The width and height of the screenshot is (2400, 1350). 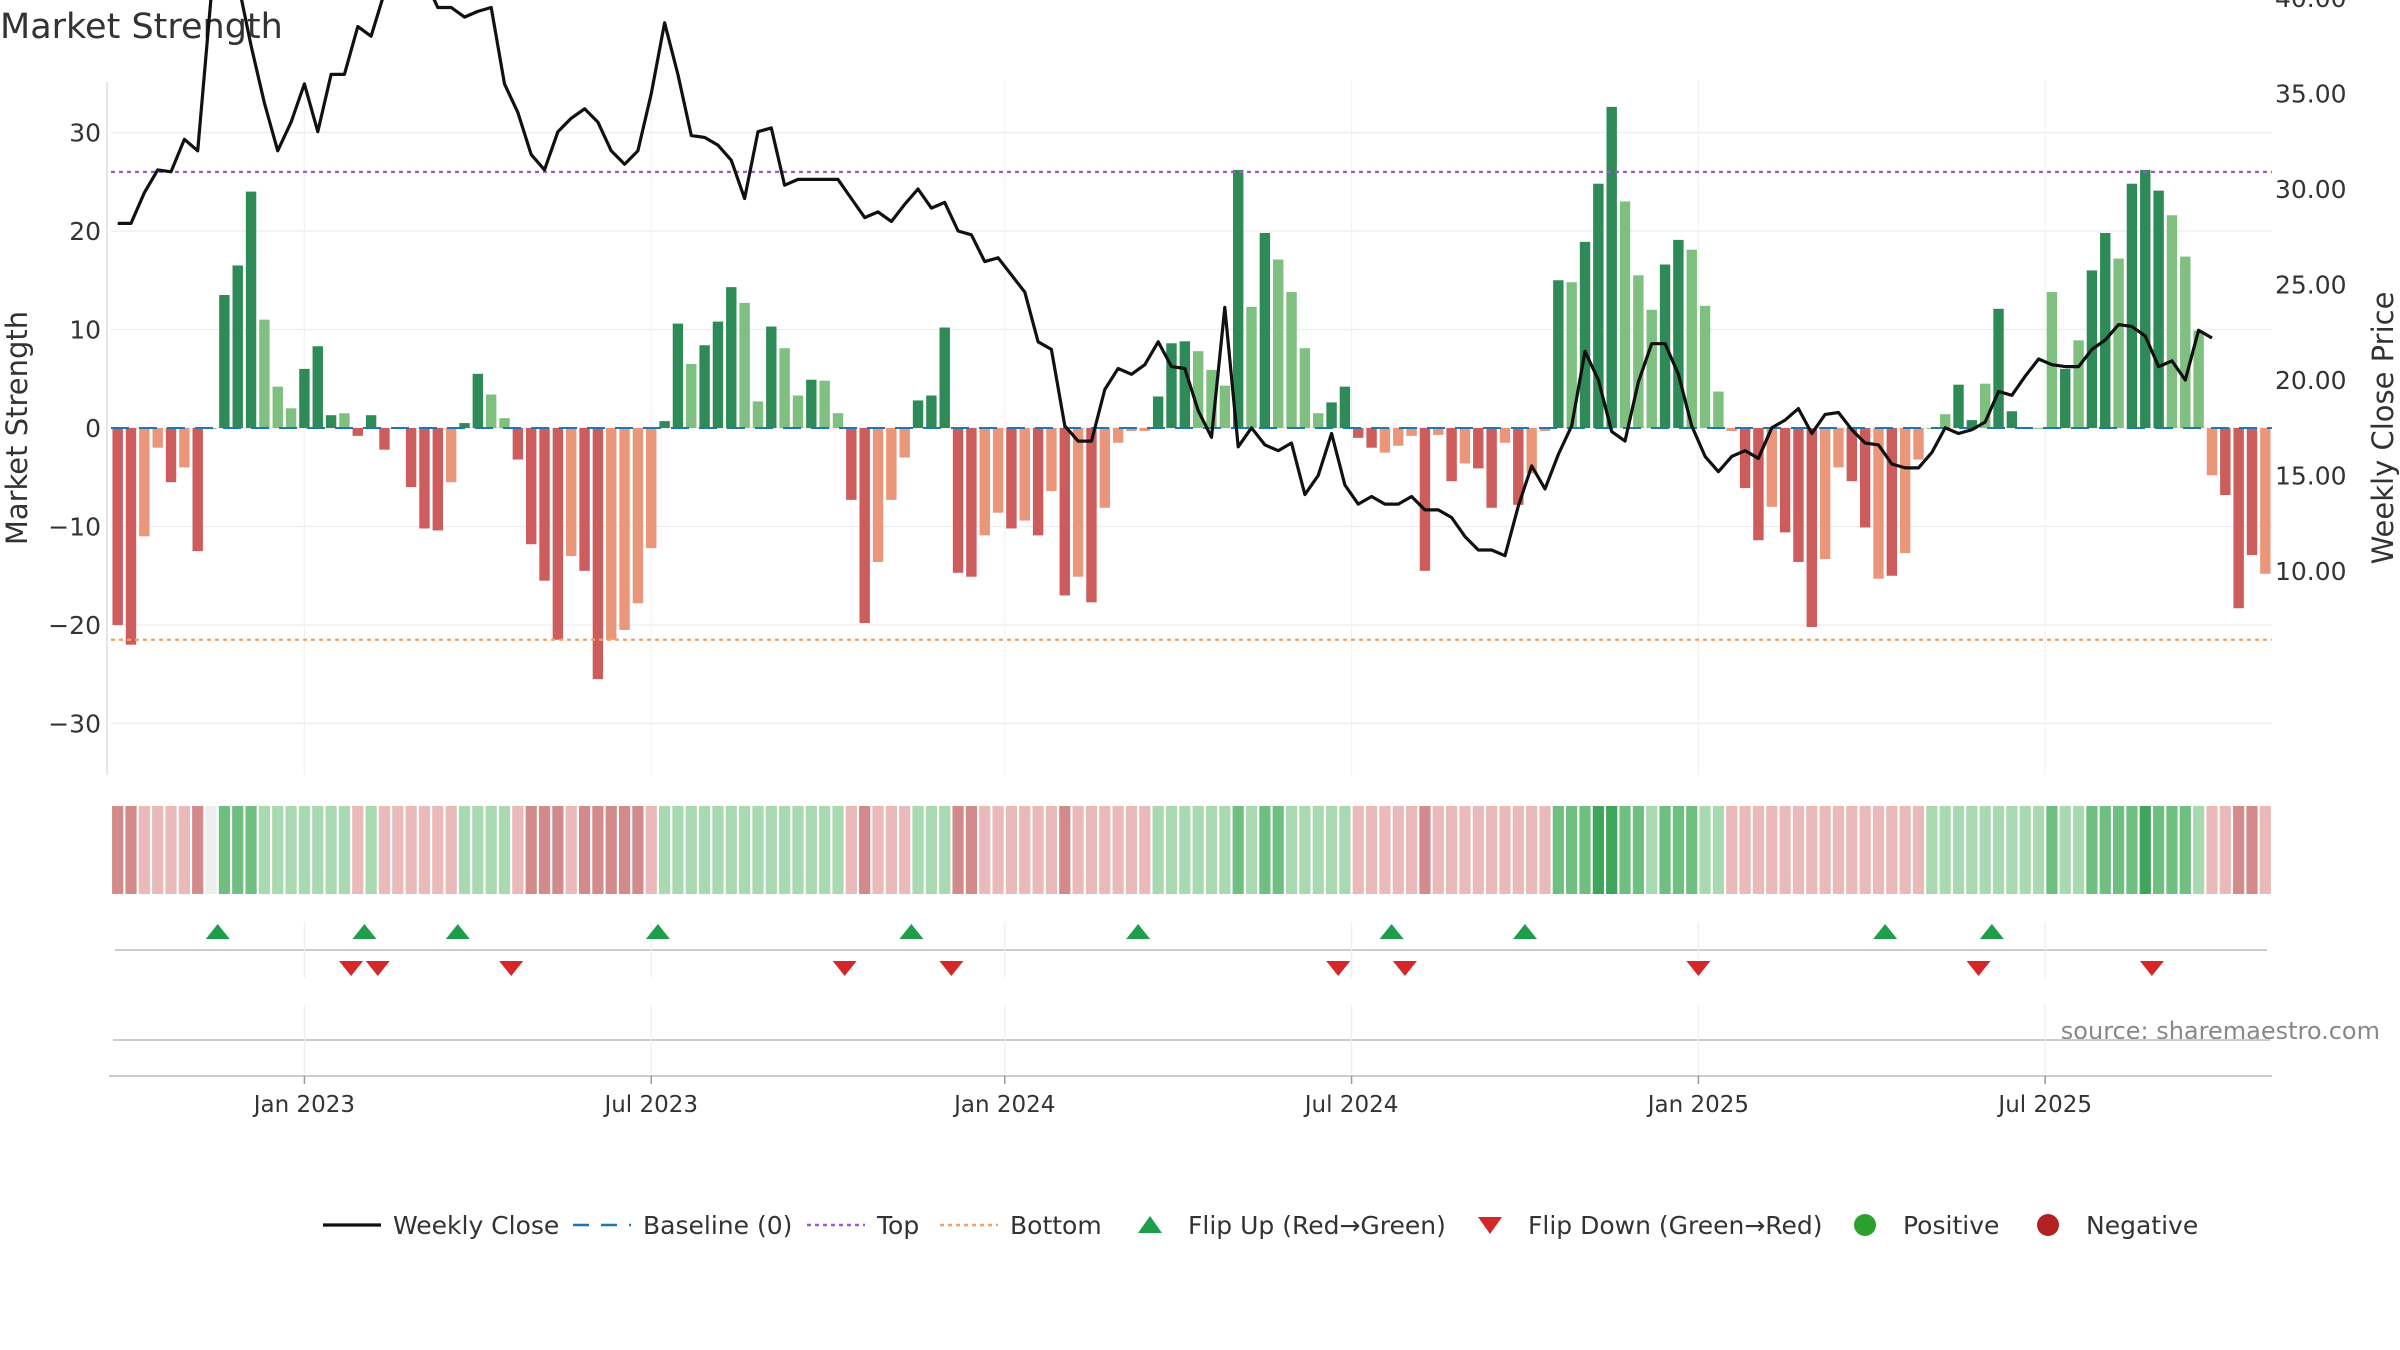 I want to click on y-left-tick-label: −20, so click(x=74, y=625).